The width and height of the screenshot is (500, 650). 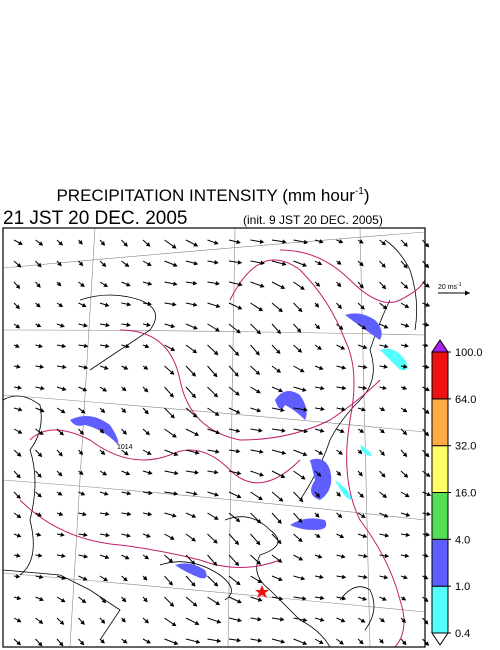 I want to click on title-end: ), so click(x=367, y=195).